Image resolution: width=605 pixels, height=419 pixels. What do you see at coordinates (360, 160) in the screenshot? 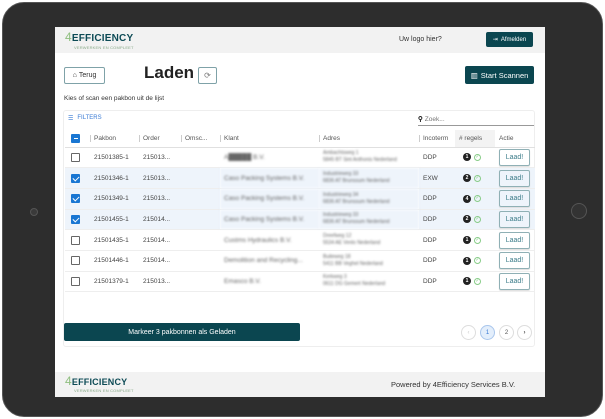
I see `adres-line2: 5845 BT Sint Anthonis Nederland` at bounding box center [360, 160].